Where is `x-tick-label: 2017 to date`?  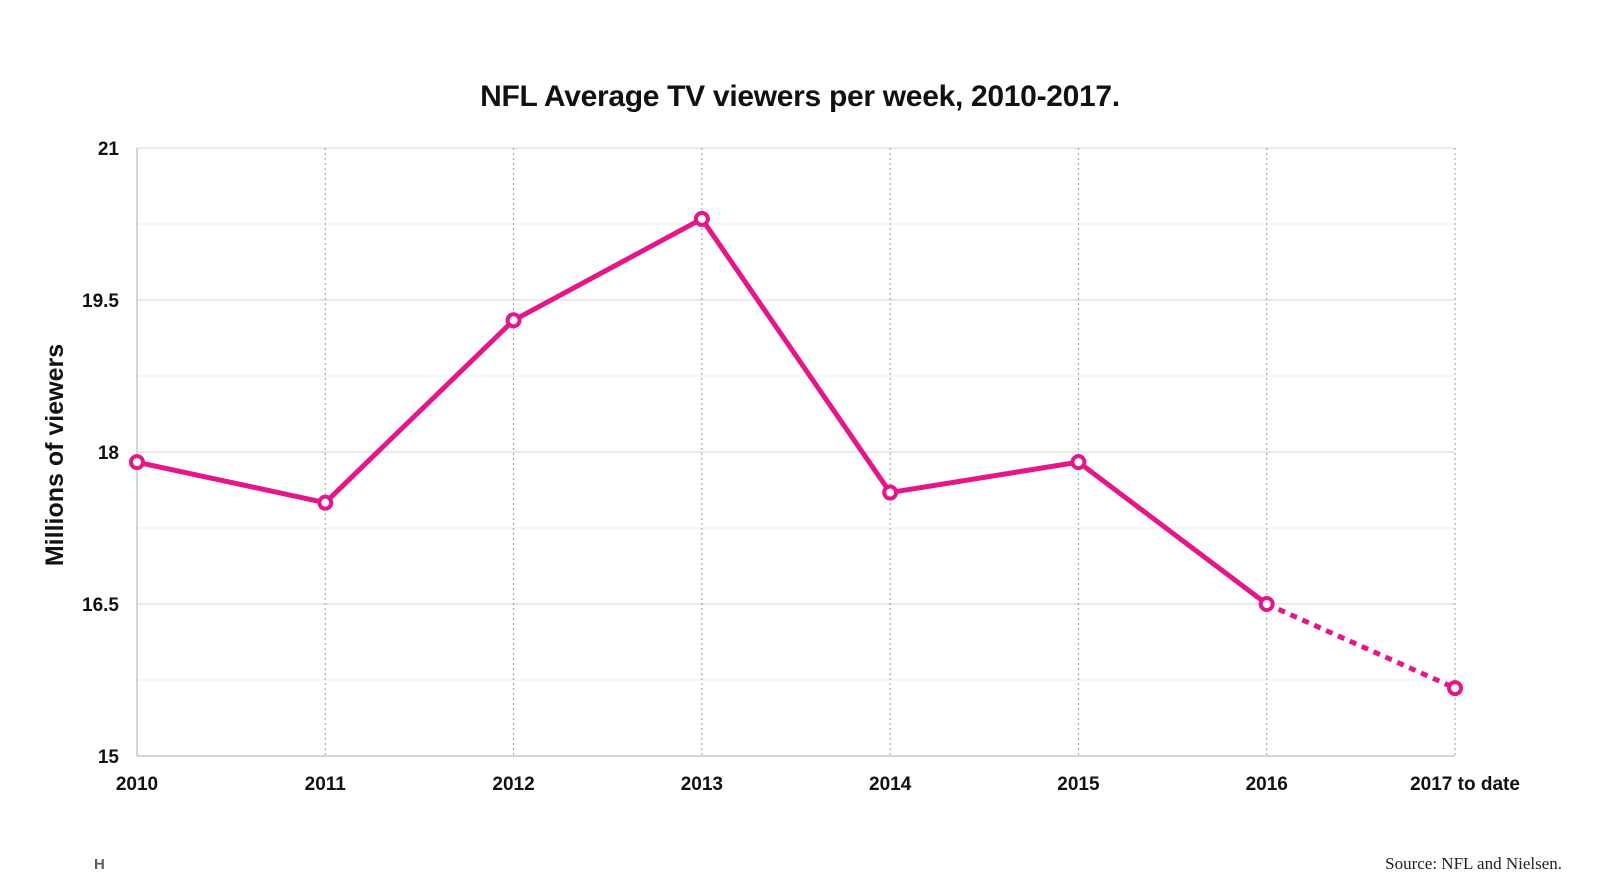 x-tick-label: 2017 to date is located at coordinates (1465, 784).